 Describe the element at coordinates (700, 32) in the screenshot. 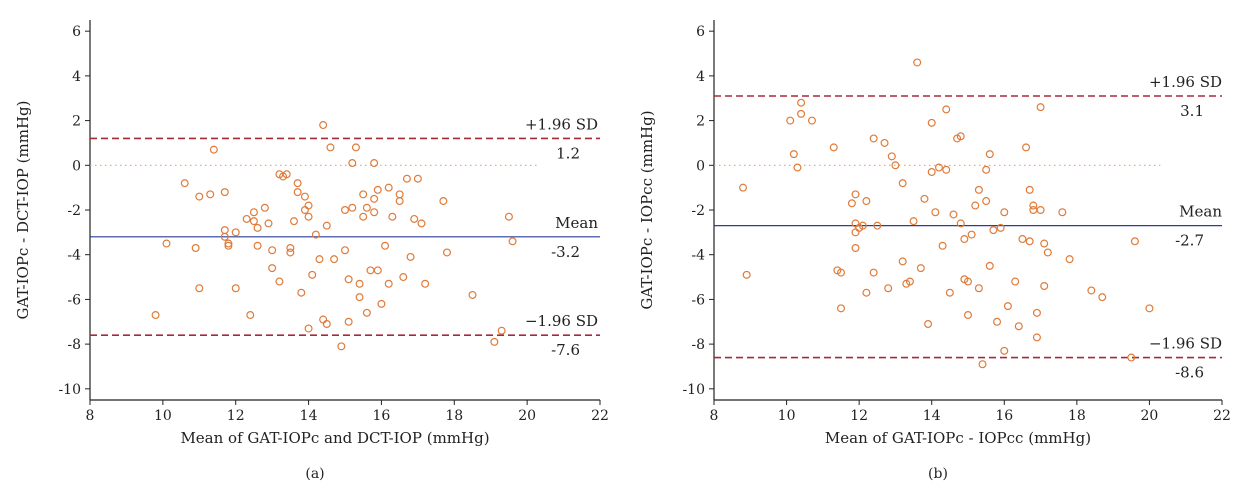

I see `y-tick-label: 6` at that location.